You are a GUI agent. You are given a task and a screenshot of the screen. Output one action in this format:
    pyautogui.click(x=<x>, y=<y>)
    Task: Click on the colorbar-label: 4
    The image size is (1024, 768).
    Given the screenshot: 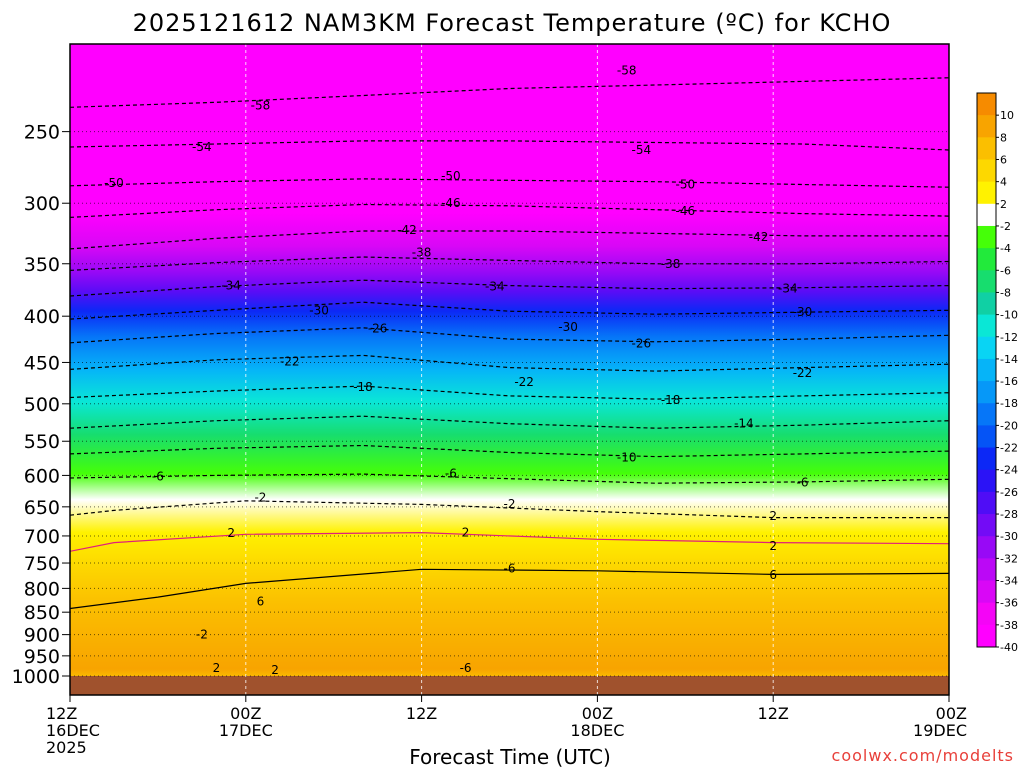 What is the action you would take?
    pyautogui.click(x=1003, y=182)
    